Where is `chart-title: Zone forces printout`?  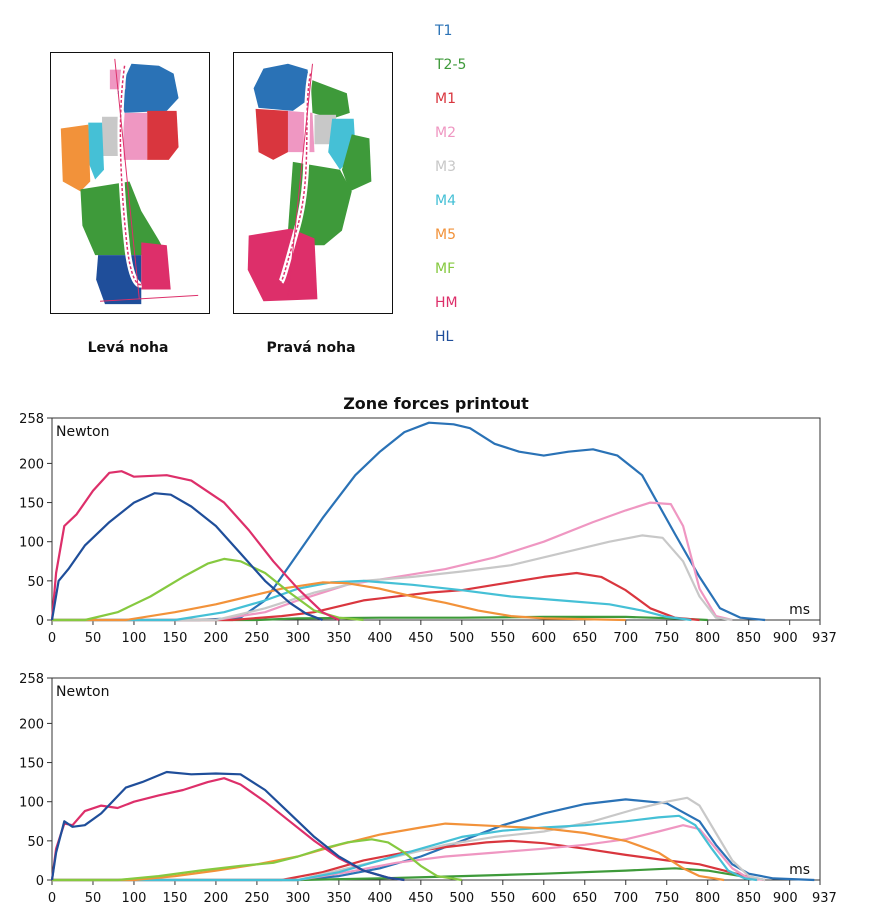
chart-title: Zone forces printout is located at coordinates (436, 403).